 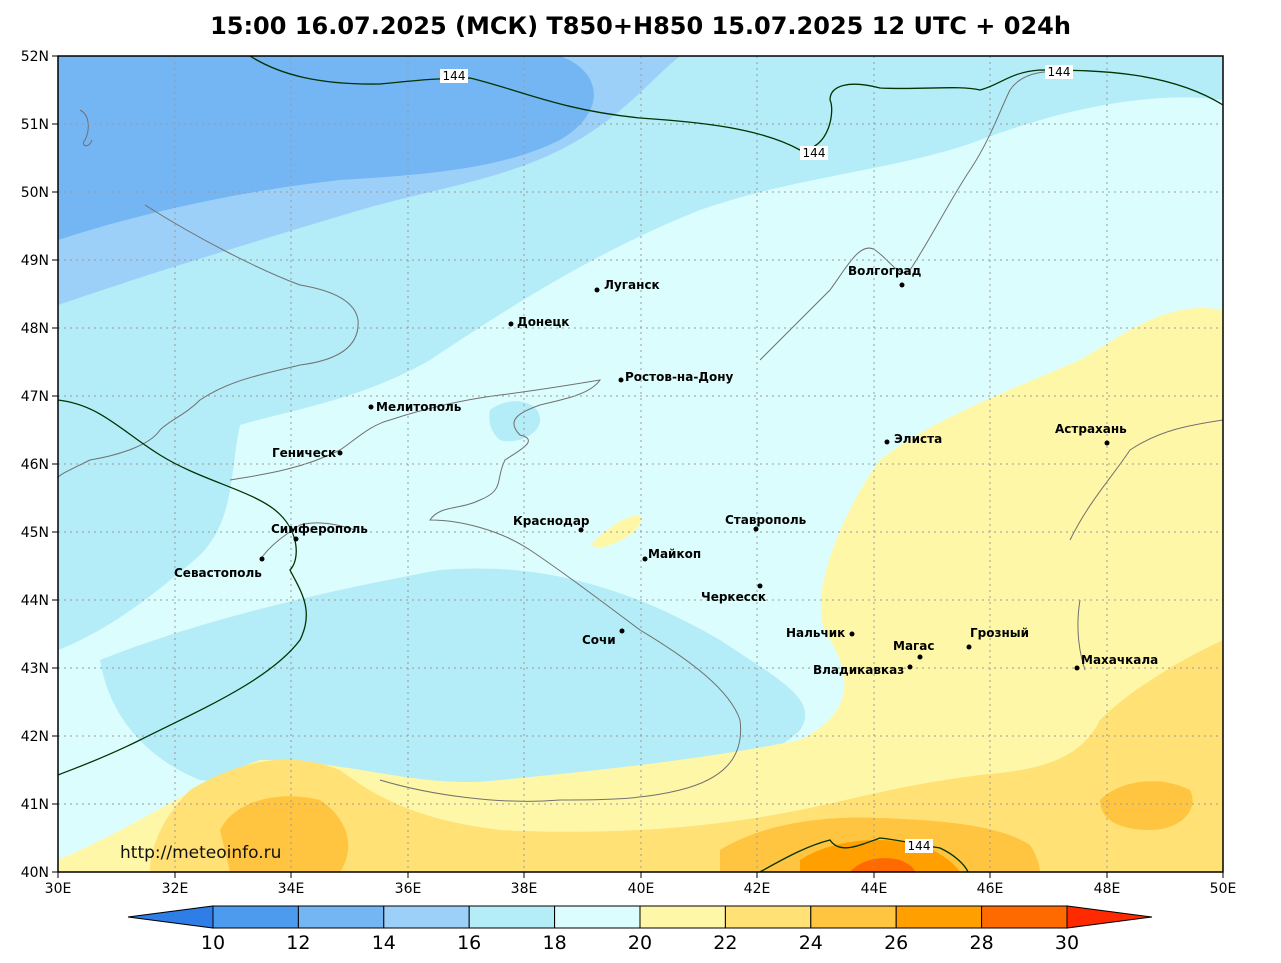 What do you see at coordinates (858, 670) in the screenshot?
I see `city-label: Владикавказ` at bounding box center [858, 670].